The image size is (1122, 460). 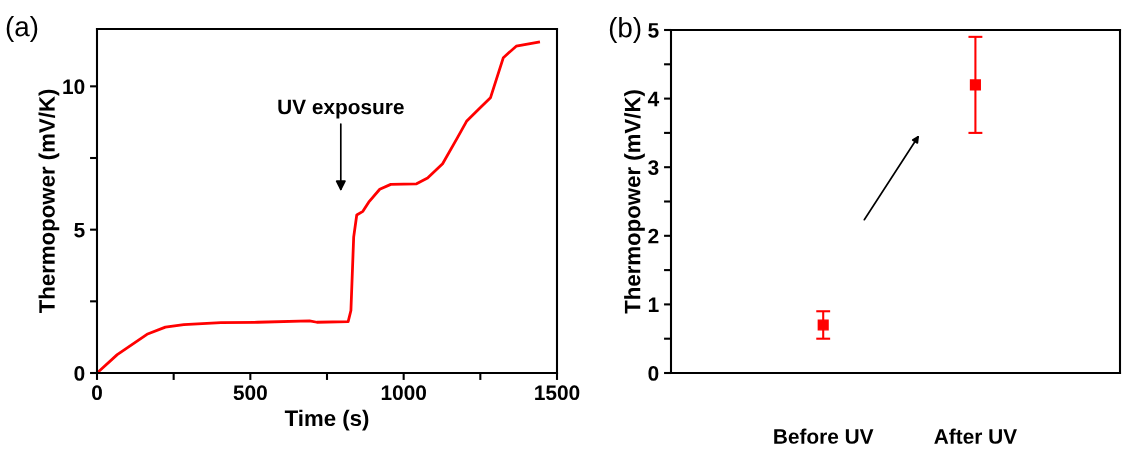 What do you see at coordinates (824, 436) in the screenshot?
I see `x-tick-label: Before UV` at bounding box center [824, 436].